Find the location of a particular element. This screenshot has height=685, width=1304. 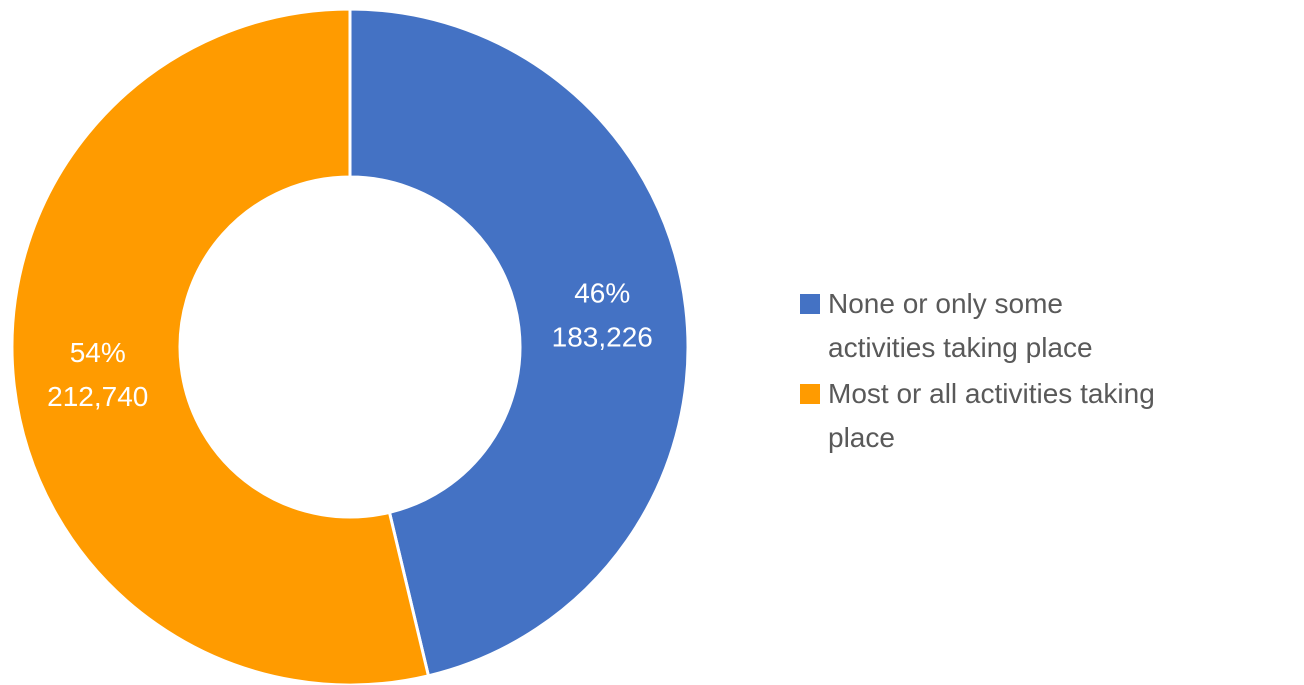

legend-item: Most or all activities taking place is located at coordinates (984, 416).